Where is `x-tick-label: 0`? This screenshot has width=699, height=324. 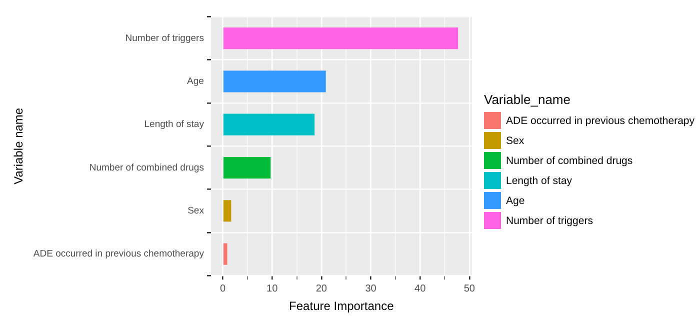
x-tick-label: 0 is located at coordinates (223, 288).